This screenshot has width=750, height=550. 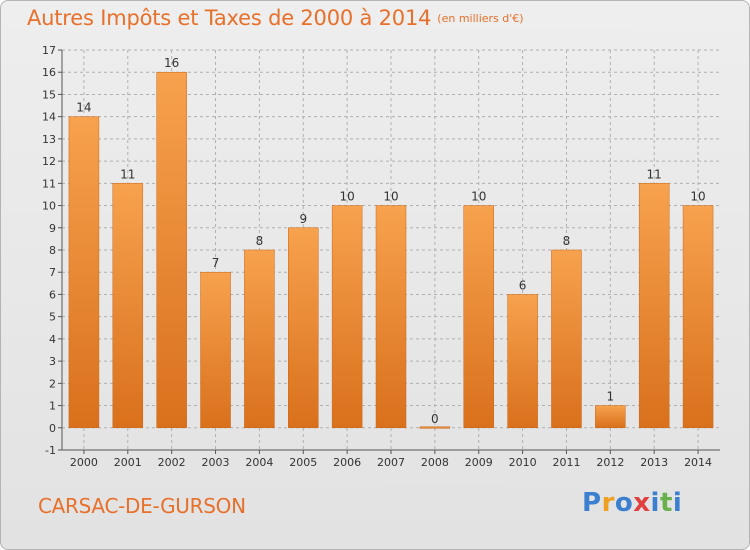 What do you see at coordinates (229, 18) in the screenshot?
I see `chart-title-text: Autres Impôts et Taxes de 2000 à 2014` at bounding box center [229, 18].